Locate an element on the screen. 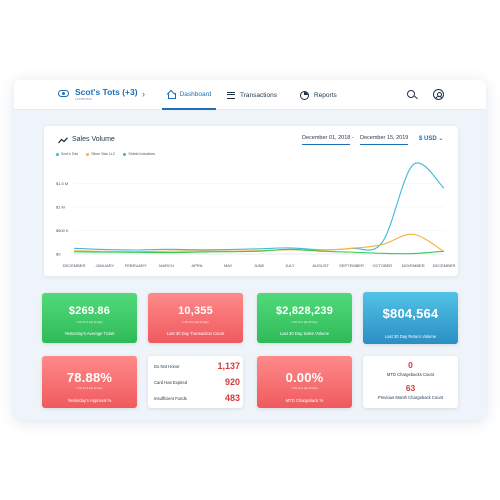  x-tick-label: FEBRUARY is located at coordinates (136, 265).